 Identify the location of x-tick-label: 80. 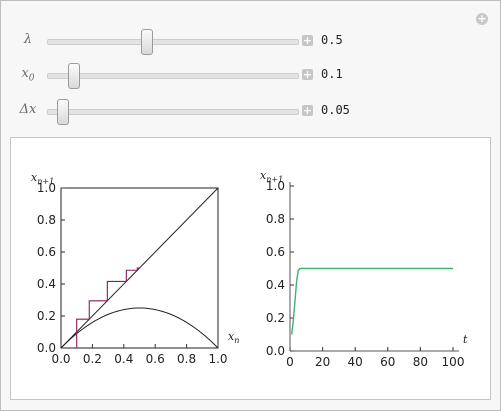
(420, 362).